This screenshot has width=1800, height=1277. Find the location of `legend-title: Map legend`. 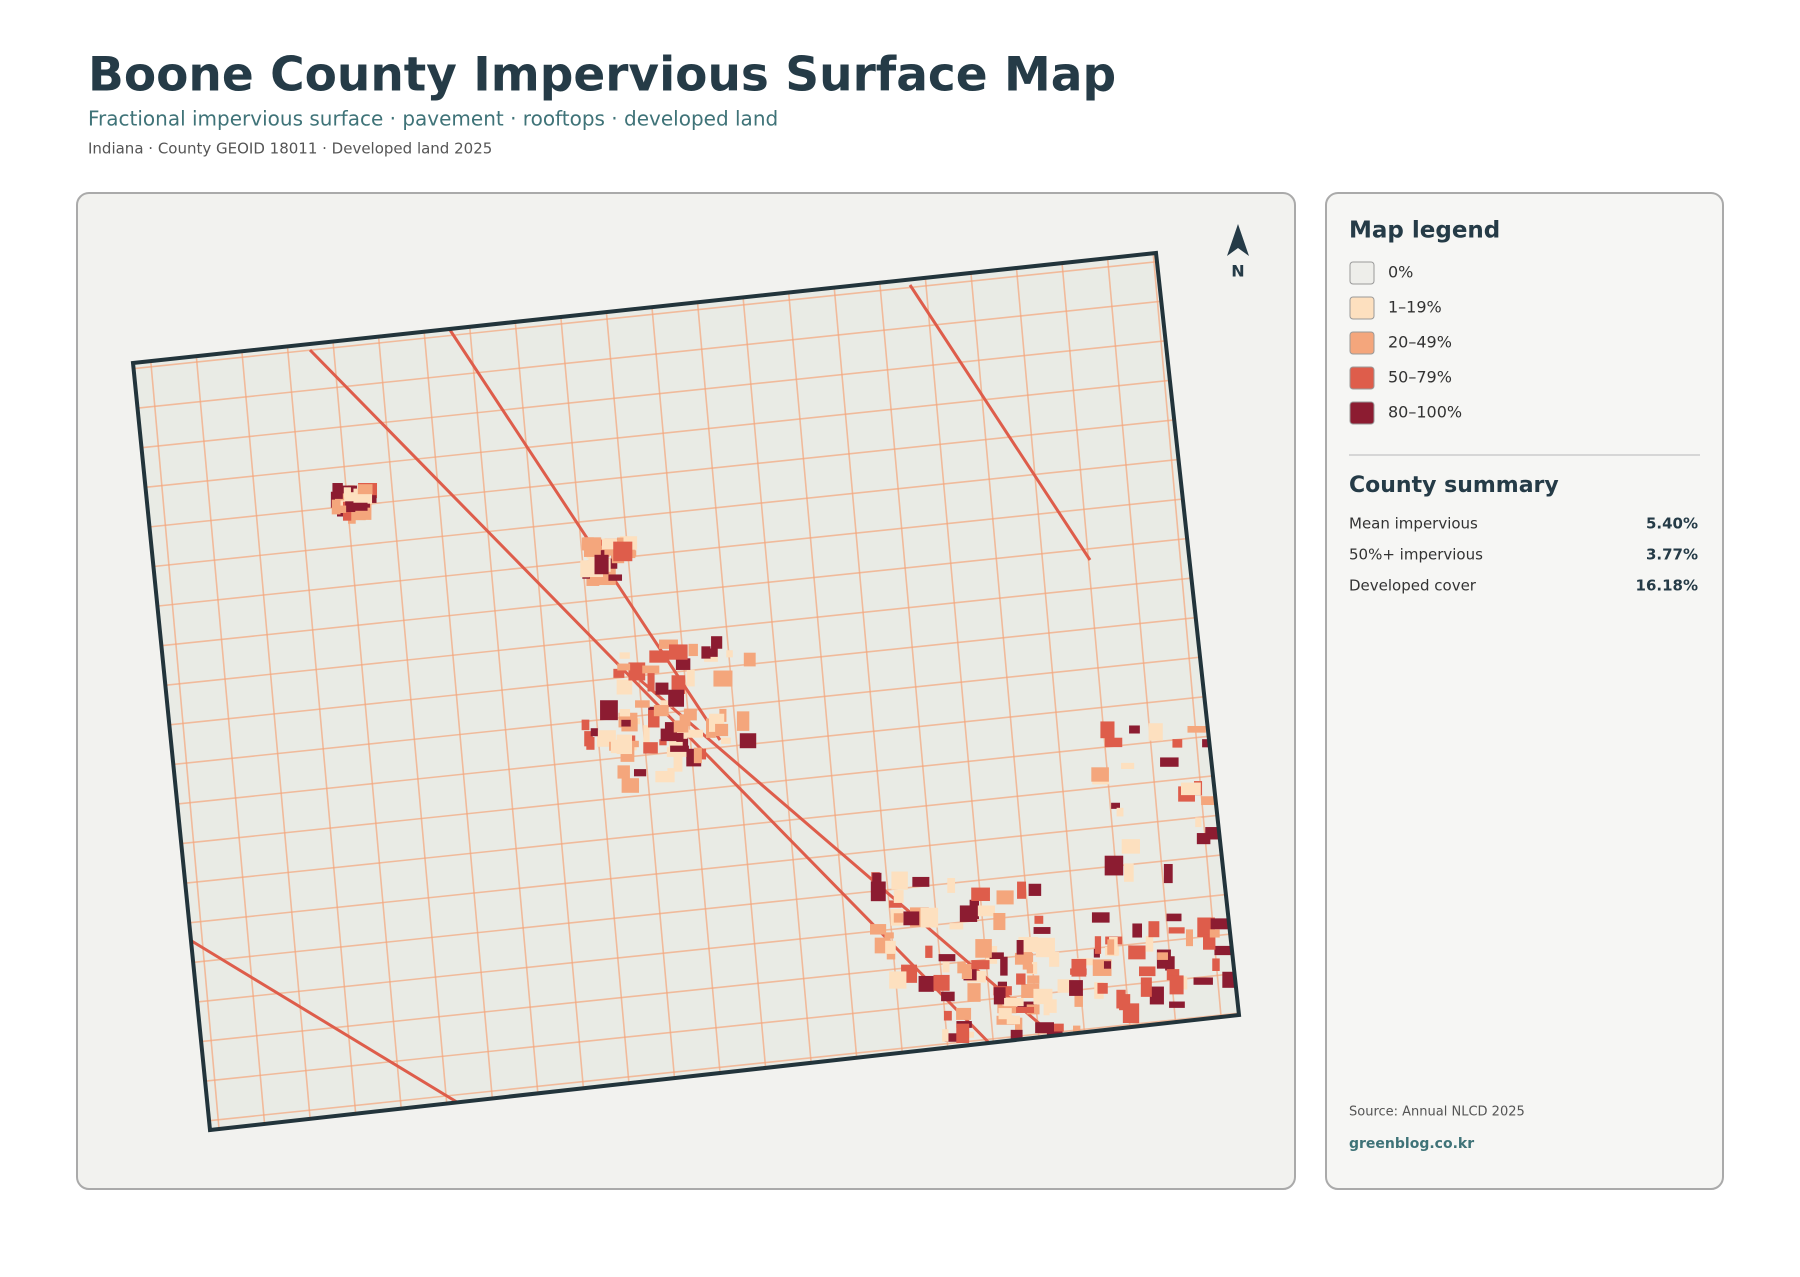

legend-title: Map legend is located at coordinates (1424, 231).